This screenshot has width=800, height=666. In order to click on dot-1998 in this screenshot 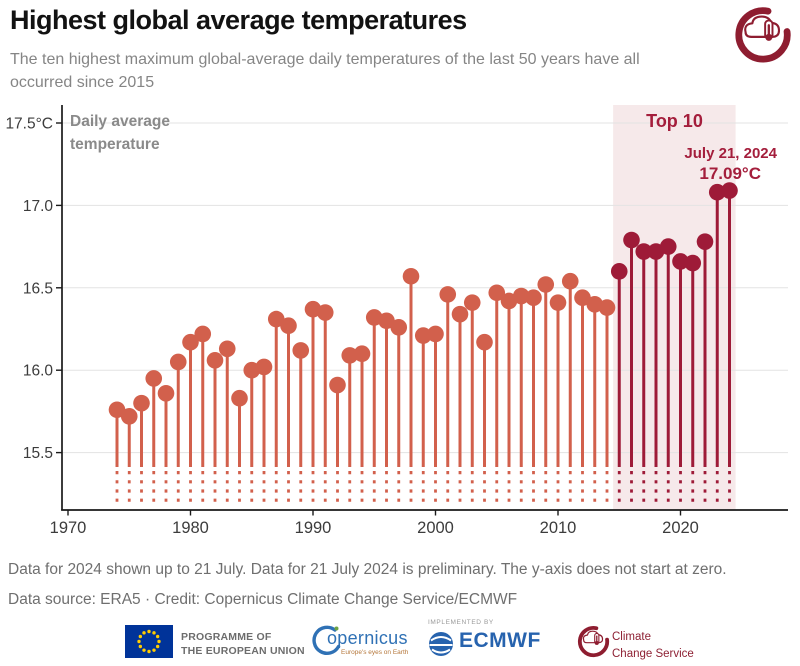, I will do `click(411, 276)`.